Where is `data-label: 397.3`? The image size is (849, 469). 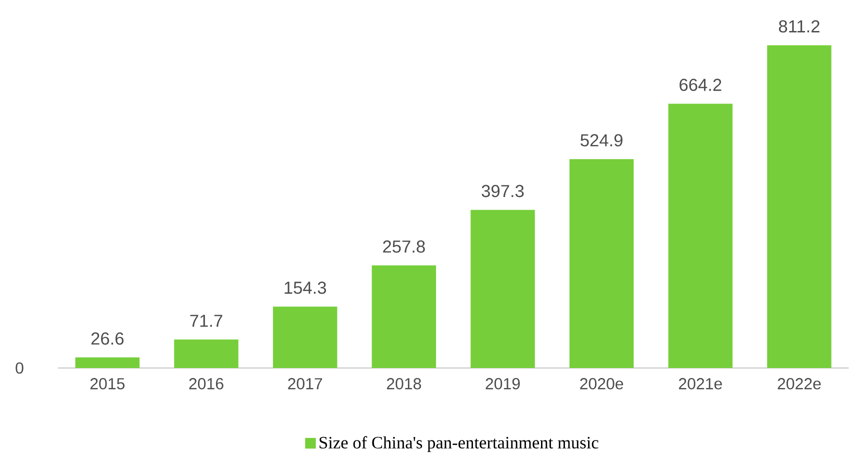
data-label: 397.3 is located at coordinates (503, 191).